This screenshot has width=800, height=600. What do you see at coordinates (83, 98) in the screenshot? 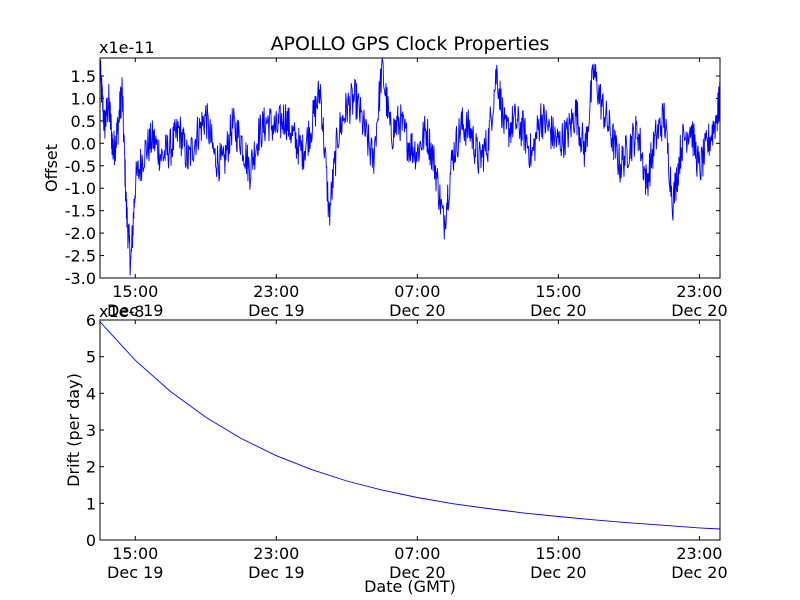
I see `y-tick-label: 1.0` at bounding box center [83, 98].